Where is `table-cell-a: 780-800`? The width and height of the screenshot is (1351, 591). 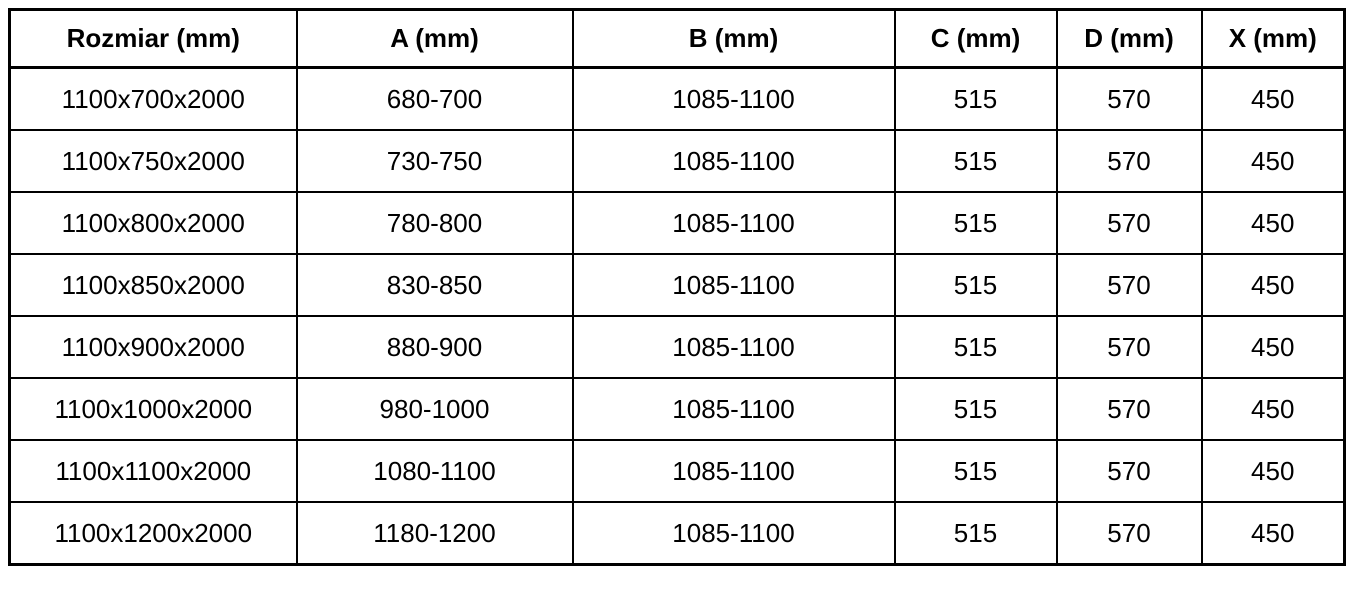
table-cell-a: 780-800 is located at coordinates (434, 223).